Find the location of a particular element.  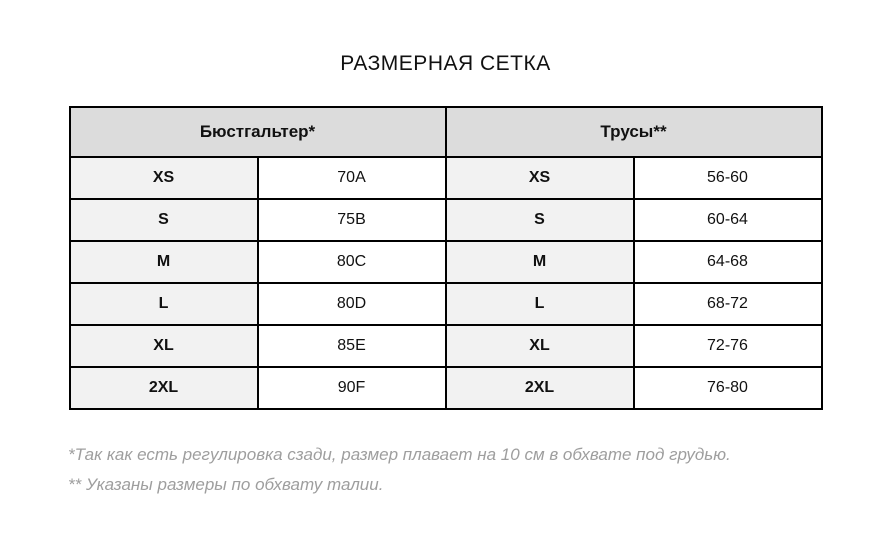

panties-size-cell: XL is located at coordinates (539, 346).